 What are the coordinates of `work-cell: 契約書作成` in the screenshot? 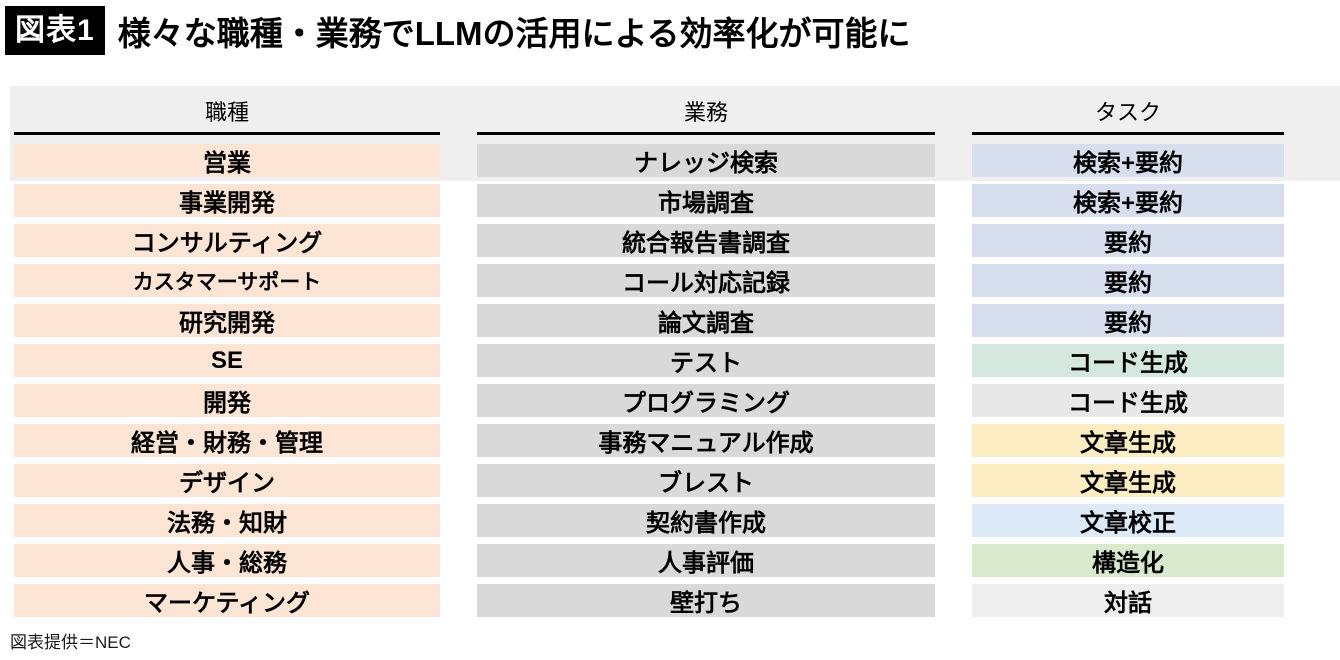 It's located at (706, 520).